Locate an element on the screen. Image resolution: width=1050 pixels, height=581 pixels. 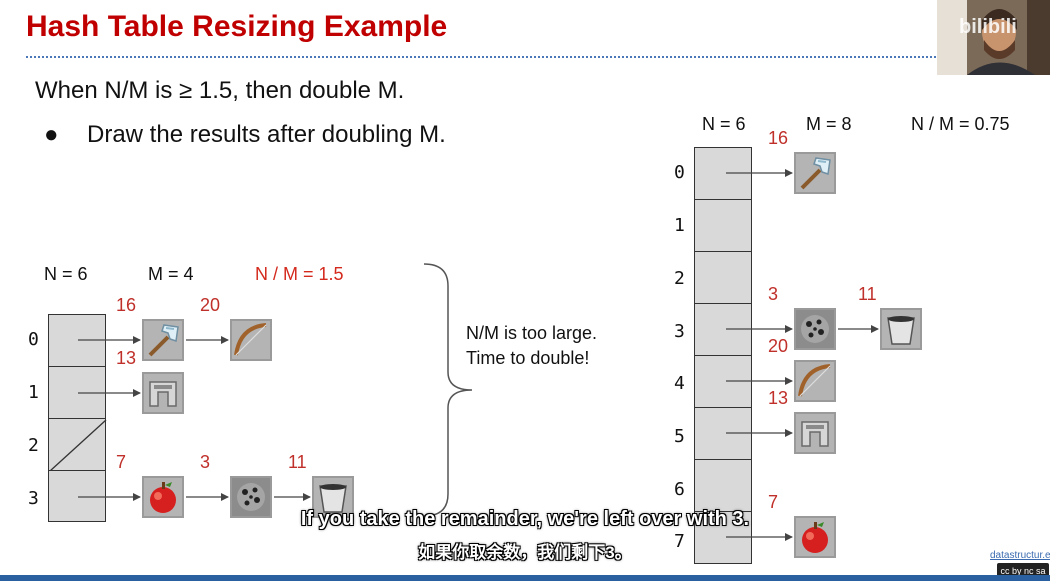
right-node-4-0-key: 20 is located at coordinates (778, 346).